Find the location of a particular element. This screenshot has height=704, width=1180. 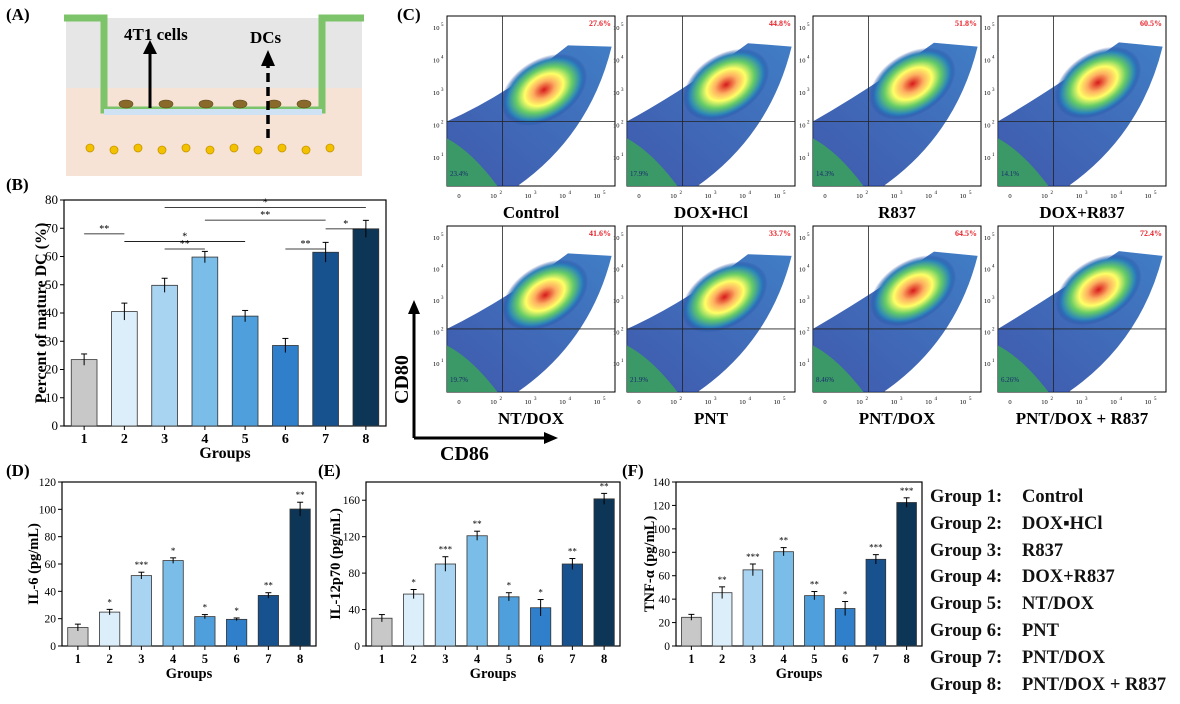

y-tick-label-D-80: 80 is located at coordinates (51, 538).